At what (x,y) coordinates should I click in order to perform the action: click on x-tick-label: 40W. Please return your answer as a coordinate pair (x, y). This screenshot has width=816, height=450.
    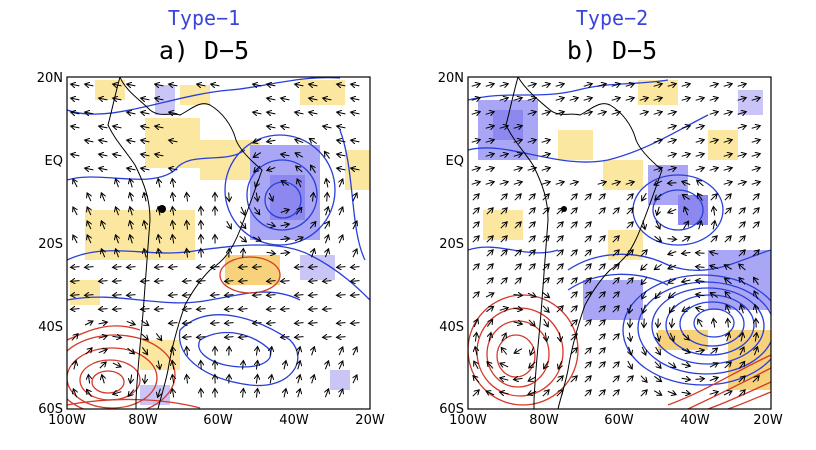
    Looking at the image, I should click on (294, 420).